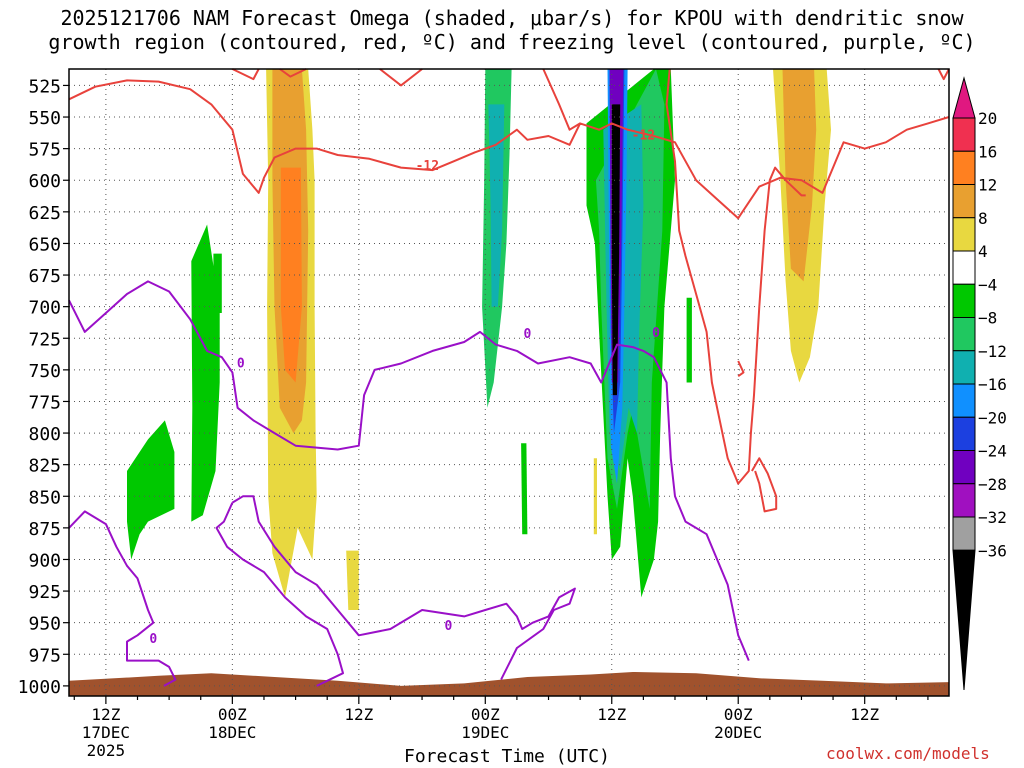  What do you see at coordinates (987, 118) in the screenshot?
I see `colorbar-label: 20` at bounding box center [987, 118].